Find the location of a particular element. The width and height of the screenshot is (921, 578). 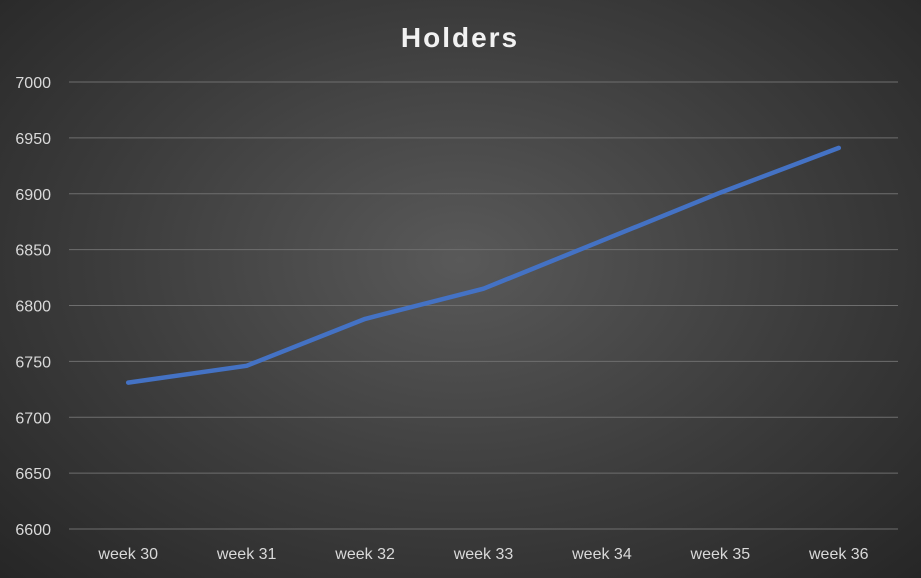

y-tick-label: 6850 is located at coordinates (33, 251).